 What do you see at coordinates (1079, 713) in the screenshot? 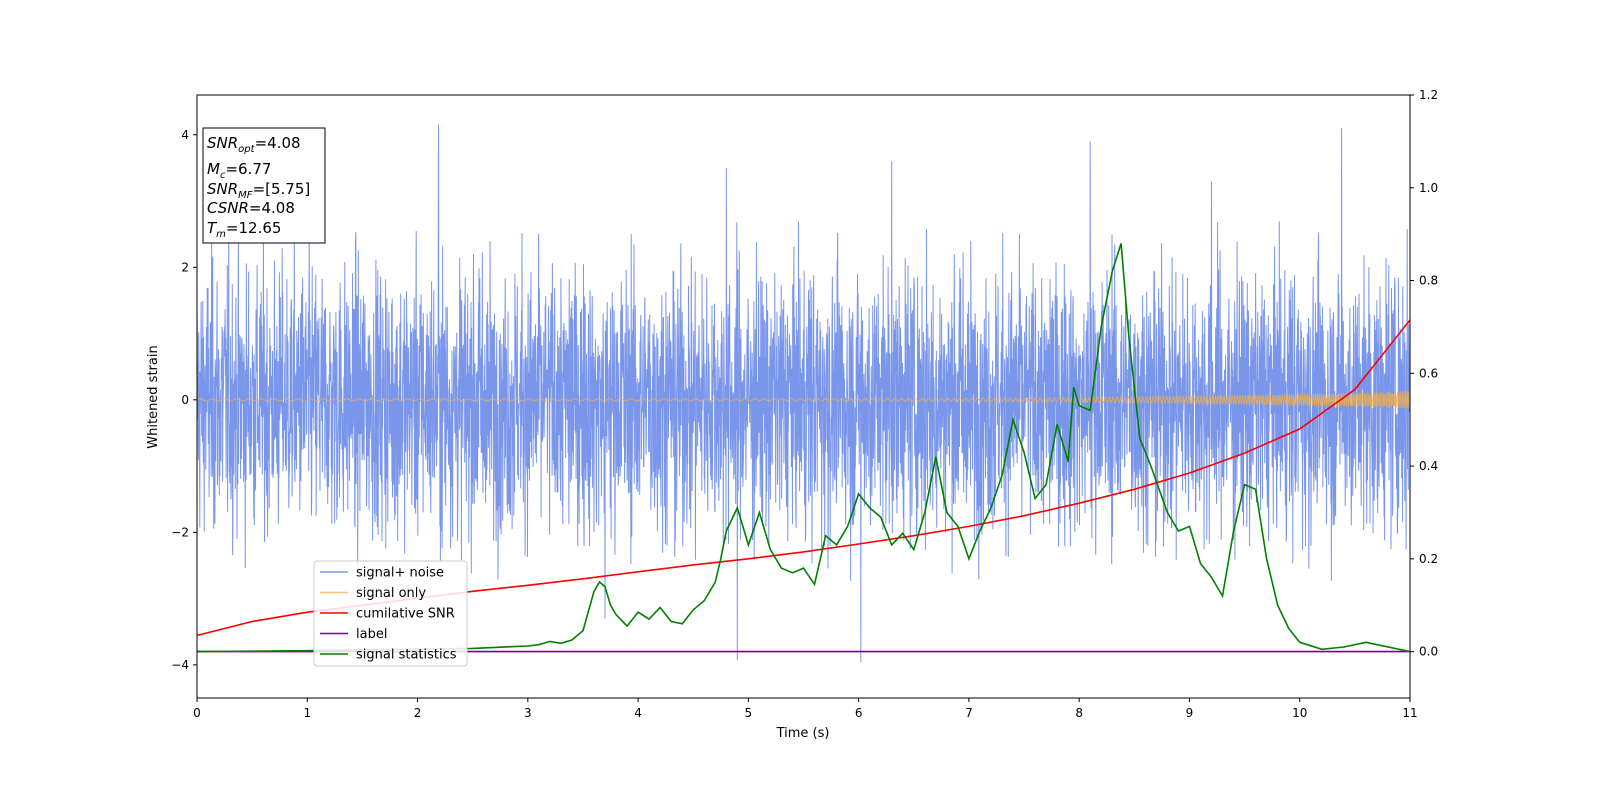
I see `x-tick-label: 8` at bounding box center [1079, 713].